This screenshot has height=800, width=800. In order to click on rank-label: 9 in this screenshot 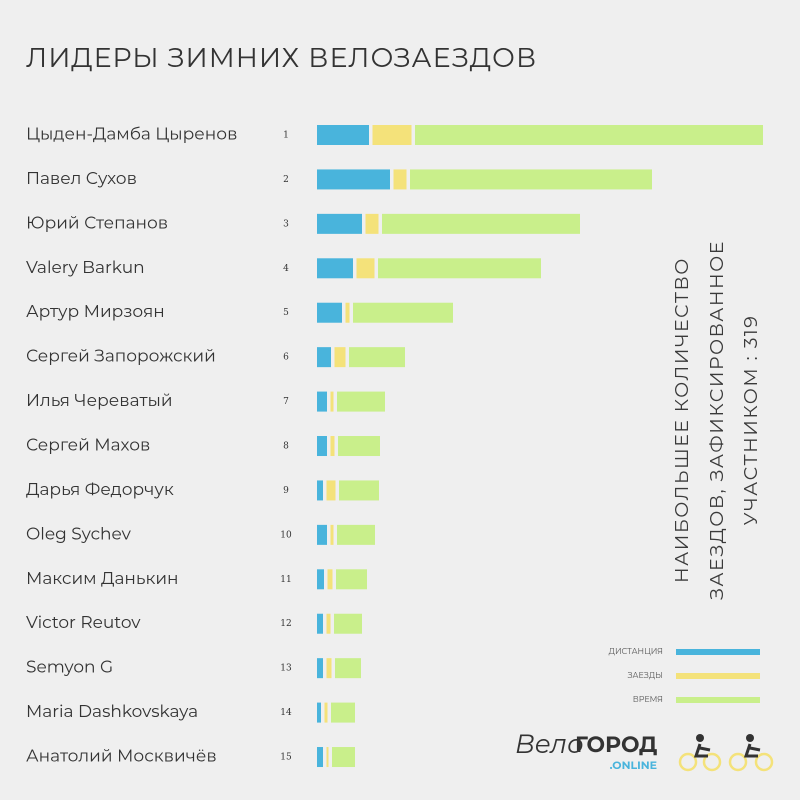, I will do `click(286, 491)`.